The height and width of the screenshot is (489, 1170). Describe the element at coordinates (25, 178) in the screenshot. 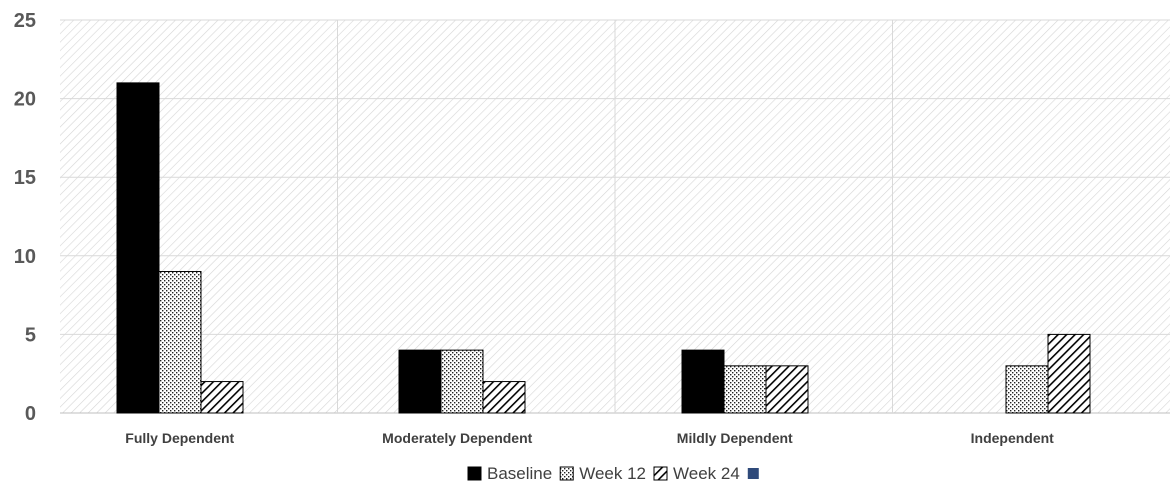

I see `y-tick-label: 15` at that location.